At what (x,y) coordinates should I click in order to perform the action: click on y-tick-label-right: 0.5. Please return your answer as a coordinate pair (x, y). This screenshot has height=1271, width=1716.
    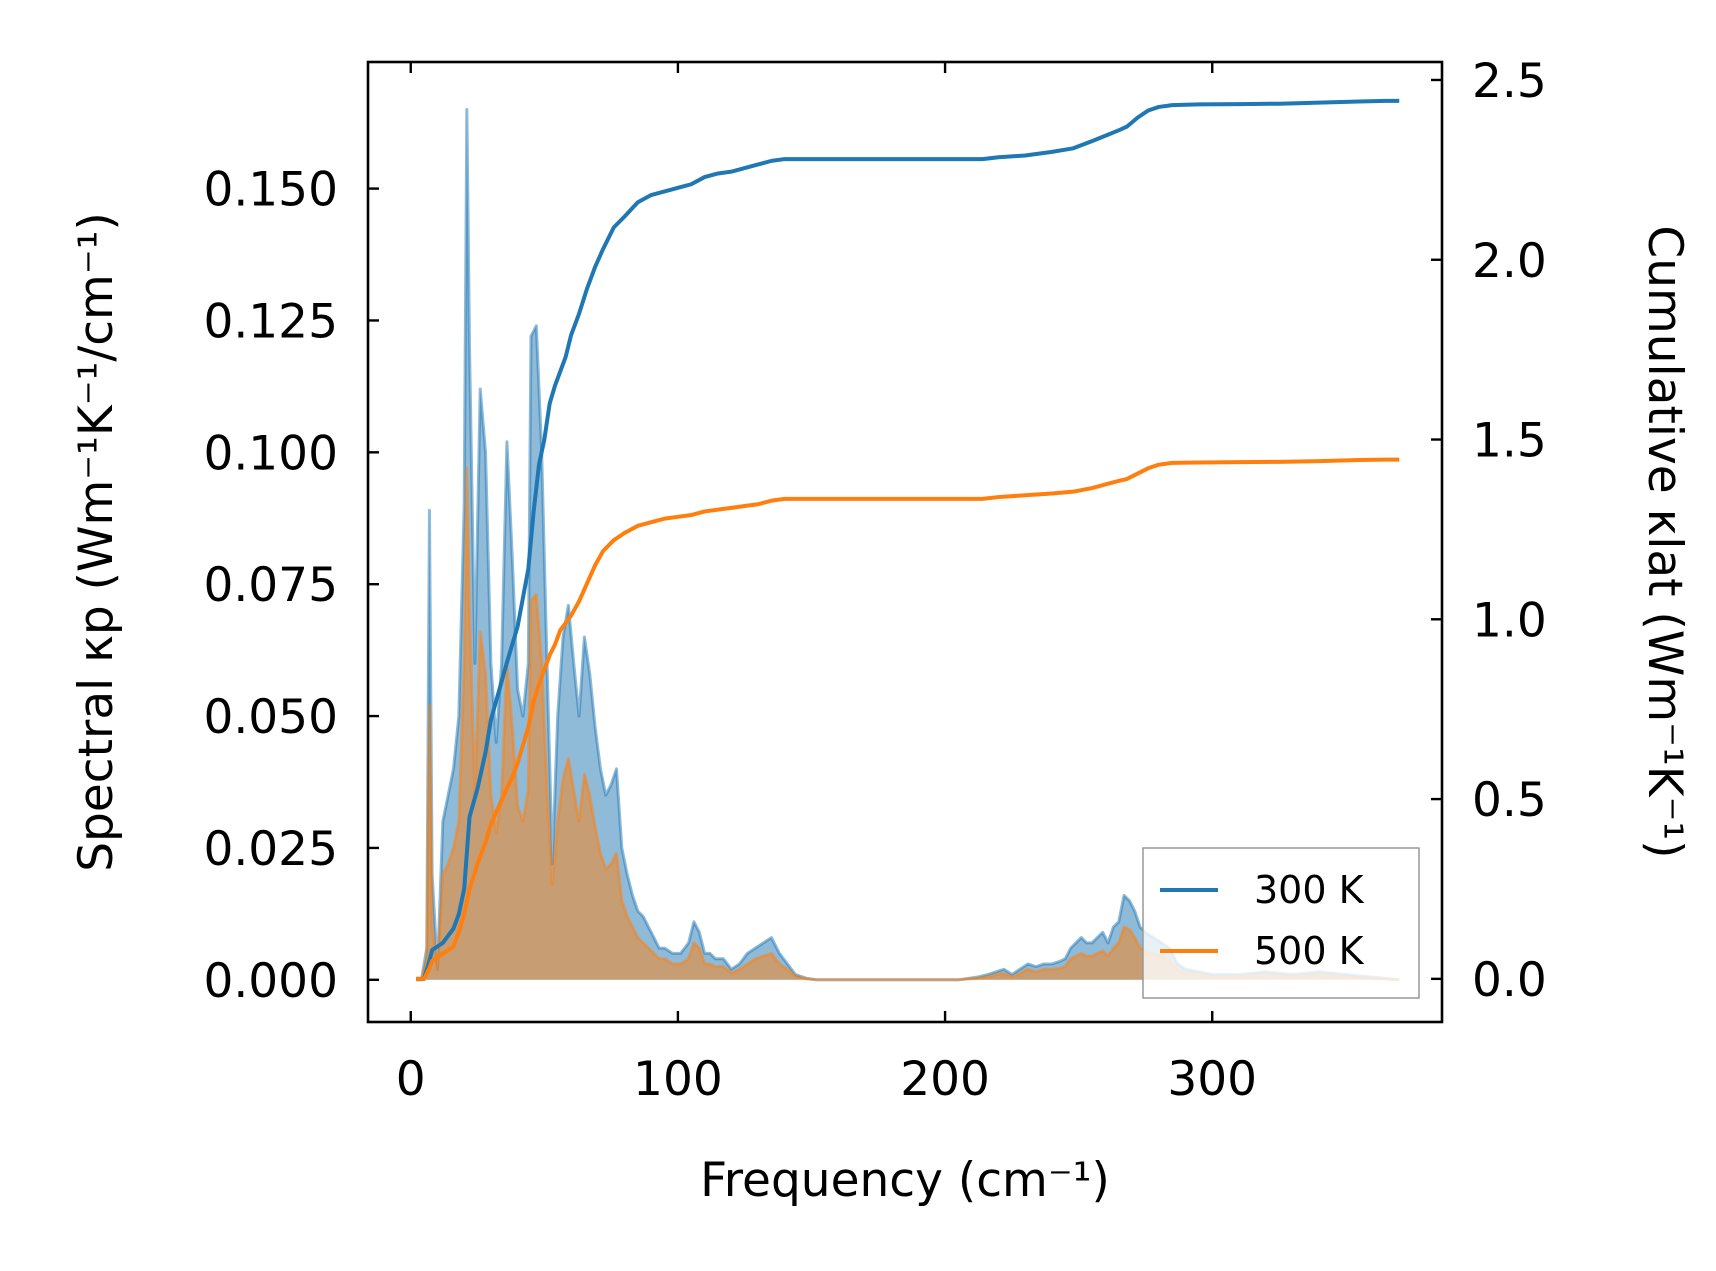
    Looking at the image, I should click on (1509, 800).